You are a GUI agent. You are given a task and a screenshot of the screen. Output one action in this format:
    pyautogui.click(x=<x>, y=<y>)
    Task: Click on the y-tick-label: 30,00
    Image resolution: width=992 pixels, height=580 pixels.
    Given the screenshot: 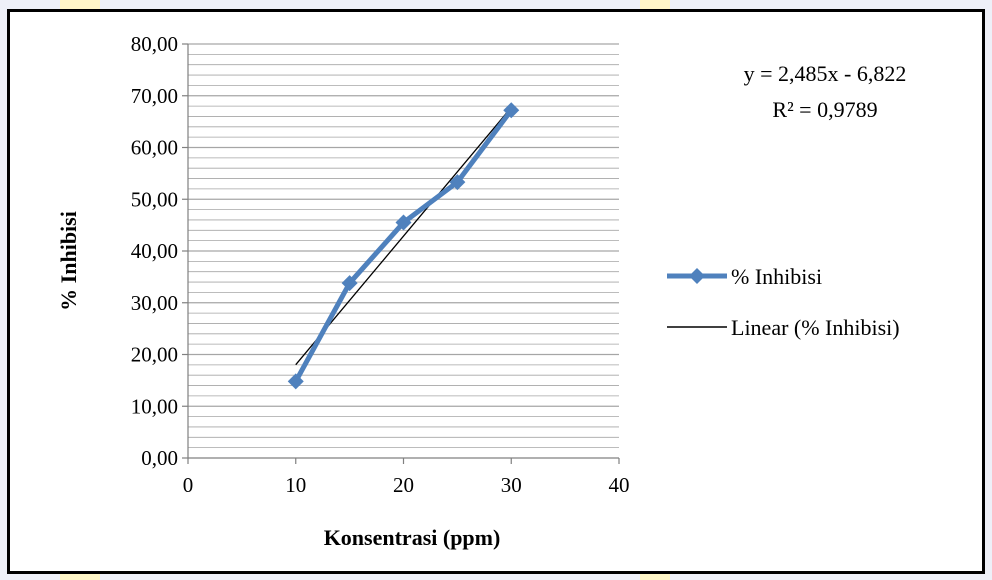 What is the action you would take?
    pyautogui.click(x=154, y=303)
    